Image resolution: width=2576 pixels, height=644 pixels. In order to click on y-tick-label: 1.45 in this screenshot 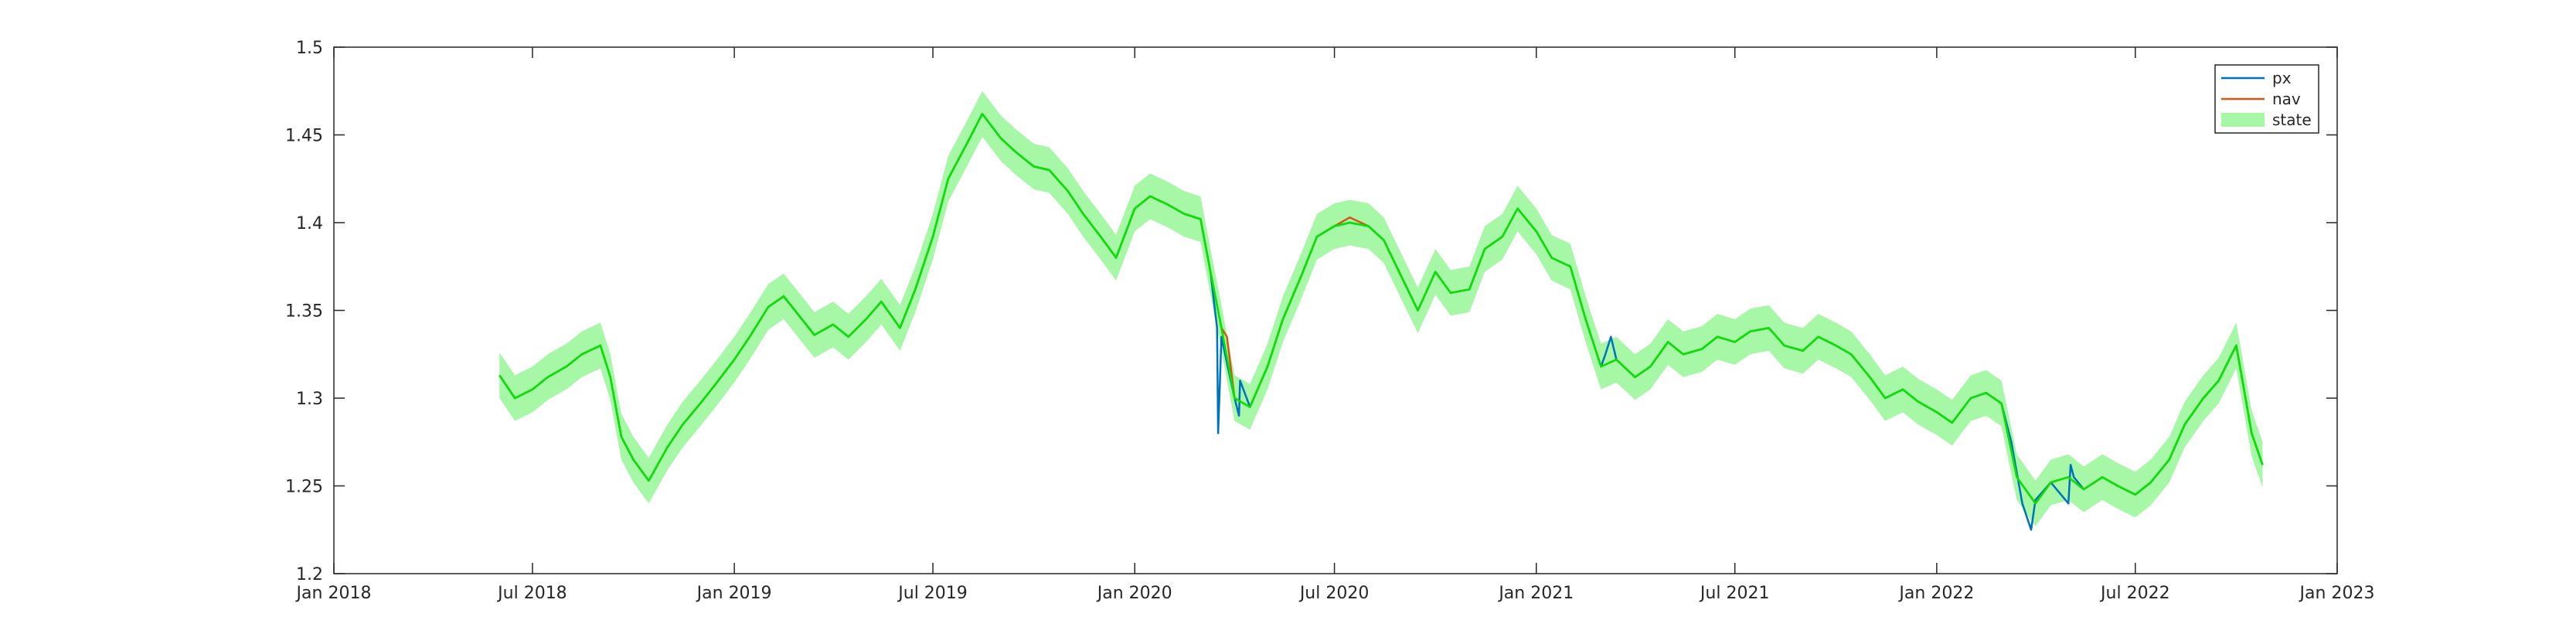, I will do `click(304, 136)`.